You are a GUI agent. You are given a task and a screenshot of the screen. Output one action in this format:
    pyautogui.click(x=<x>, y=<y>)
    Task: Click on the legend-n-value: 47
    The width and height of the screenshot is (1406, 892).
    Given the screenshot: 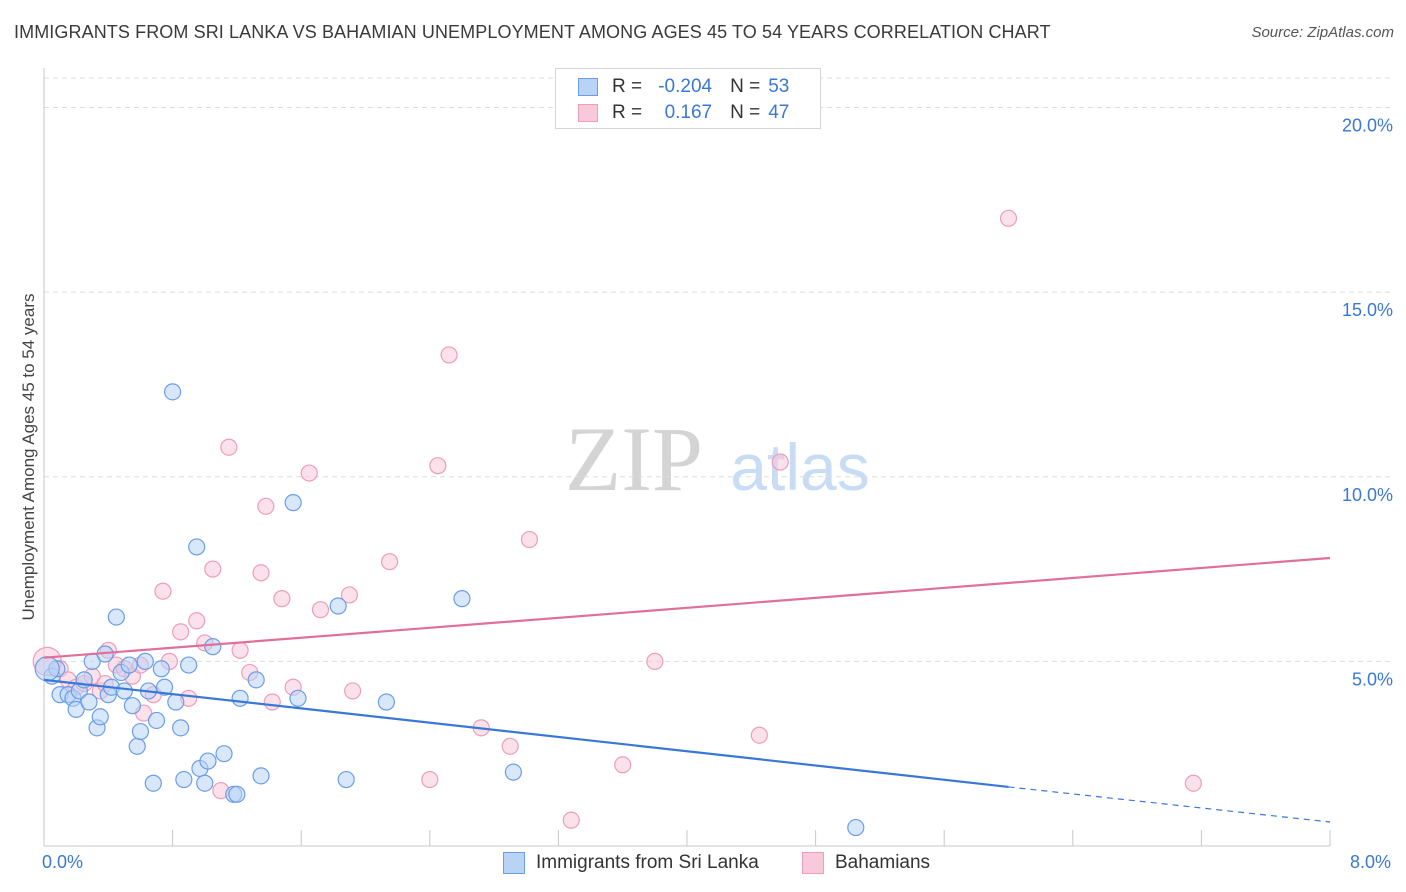 What is the action you would take?
    pyautogui.click(x=779, y=112)
    